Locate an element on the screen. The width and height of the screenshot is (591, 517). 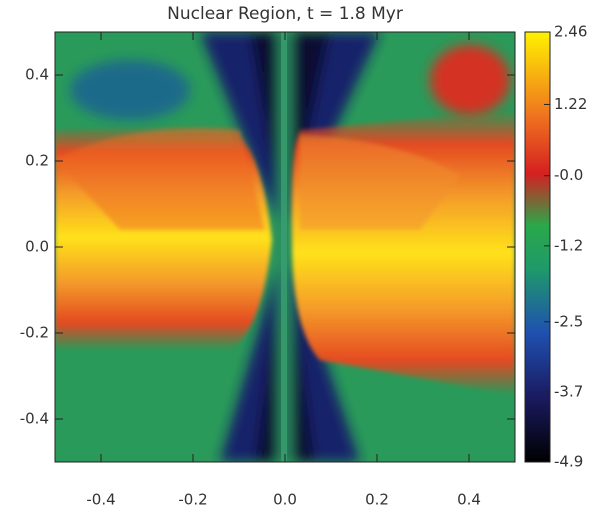
colorbar-tick-label: 1.22 is located at coordinates (570, 104).